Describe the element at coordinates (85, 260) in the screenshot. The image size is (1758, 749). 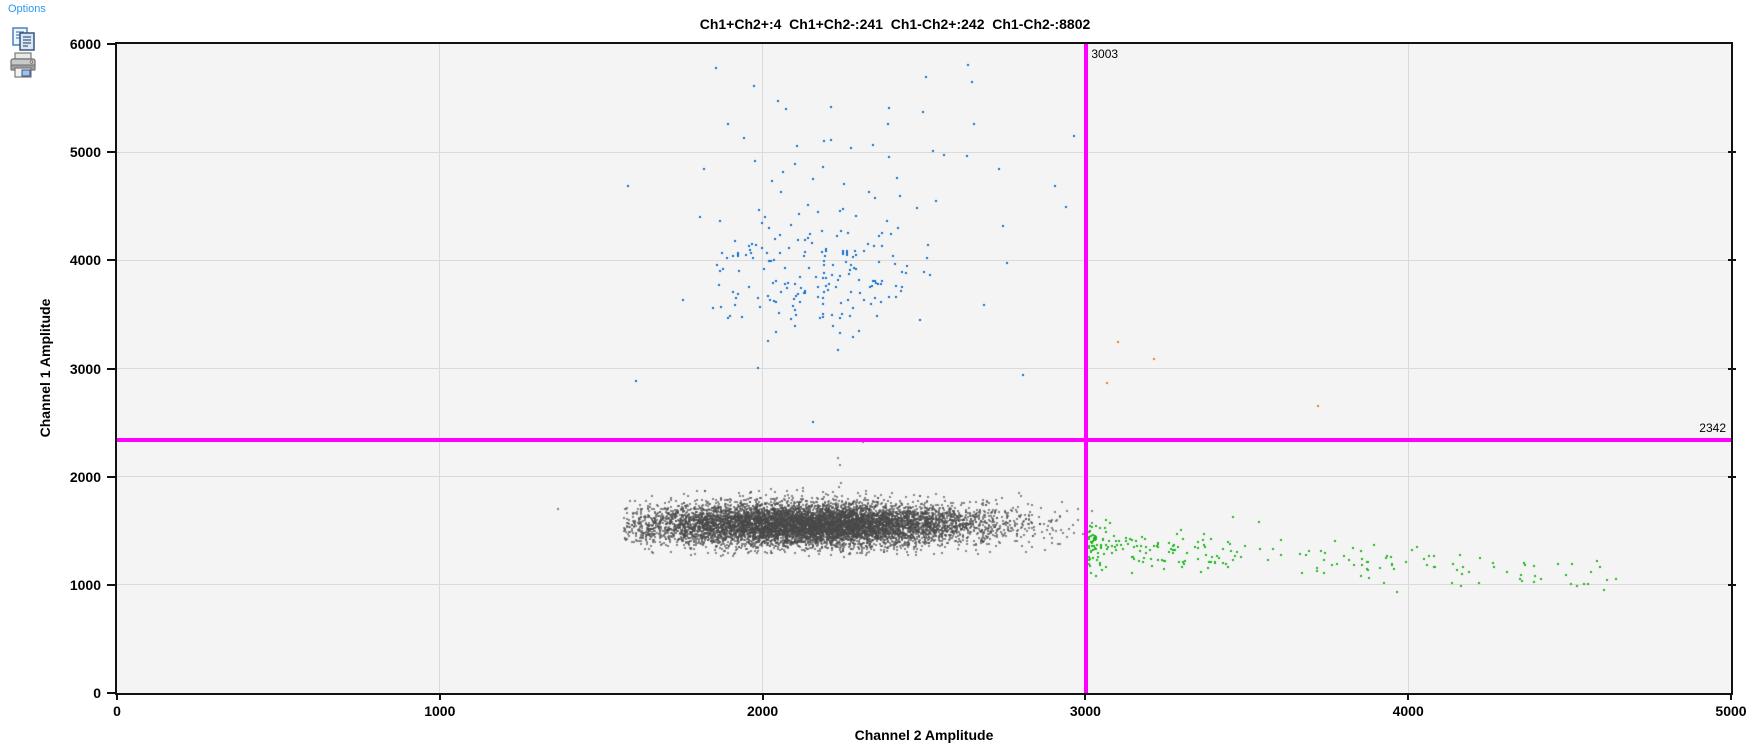
I see `y-tick-label: 4000` at that location.